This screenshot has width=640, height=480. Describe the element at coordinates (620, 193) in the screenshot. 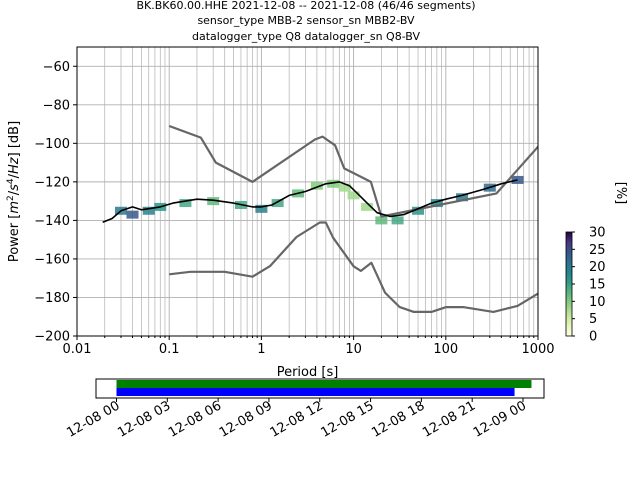

I see `colorbar-label: [%]` at that location.